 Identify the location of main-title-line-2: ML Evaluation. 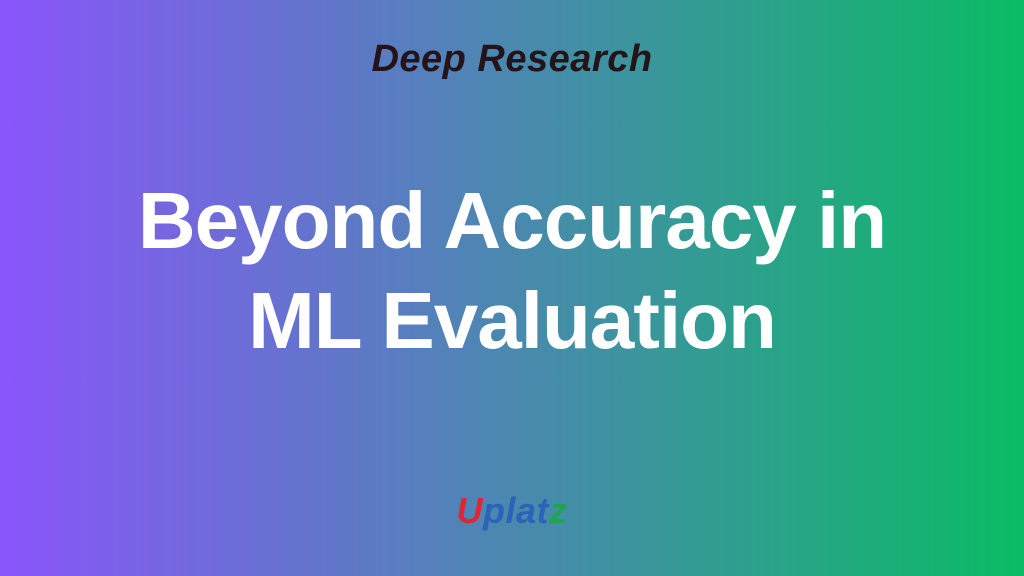
(512, 320).